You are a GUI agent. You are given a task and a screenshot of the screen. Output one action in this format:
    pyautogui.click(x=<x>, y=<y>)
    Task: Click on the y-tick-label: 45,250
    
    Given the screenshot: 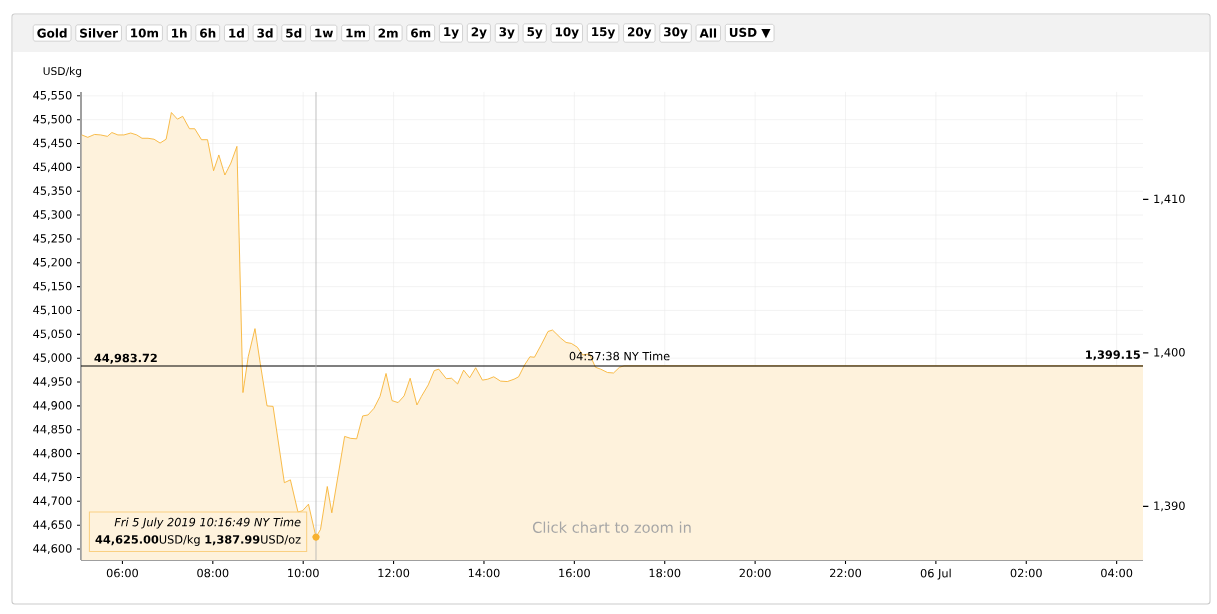 What is the action you would take?
    pyautogui.click(x=52, y=239)
    